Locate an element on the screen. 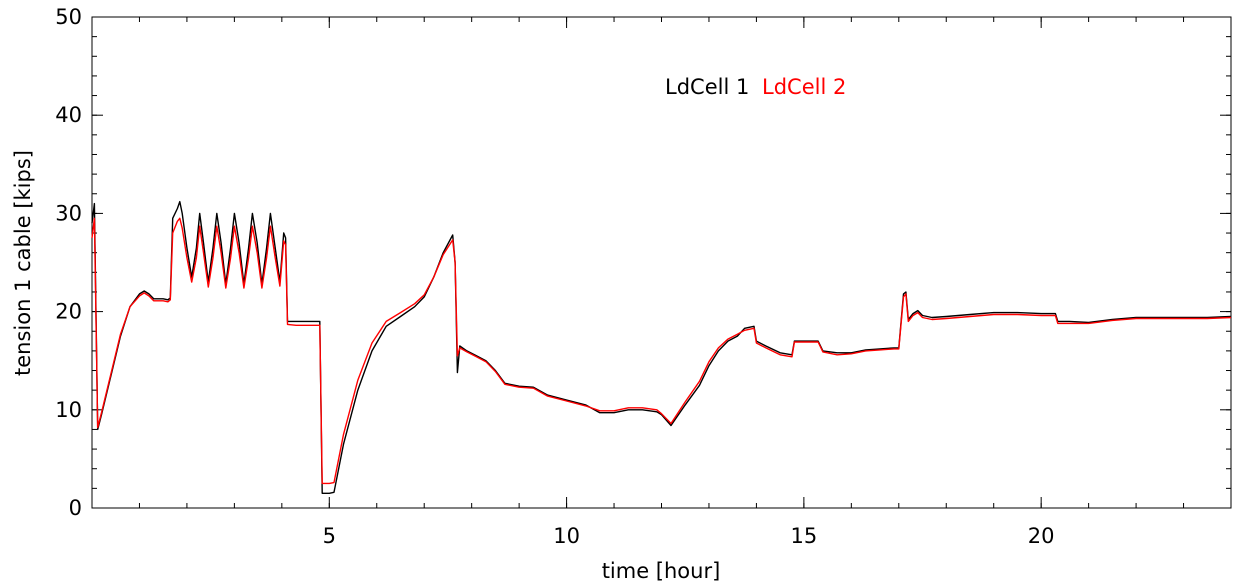 The height and width of the screenshot is (586, 1233). y-tick-label: 30 is located at coordinates (68, 213).